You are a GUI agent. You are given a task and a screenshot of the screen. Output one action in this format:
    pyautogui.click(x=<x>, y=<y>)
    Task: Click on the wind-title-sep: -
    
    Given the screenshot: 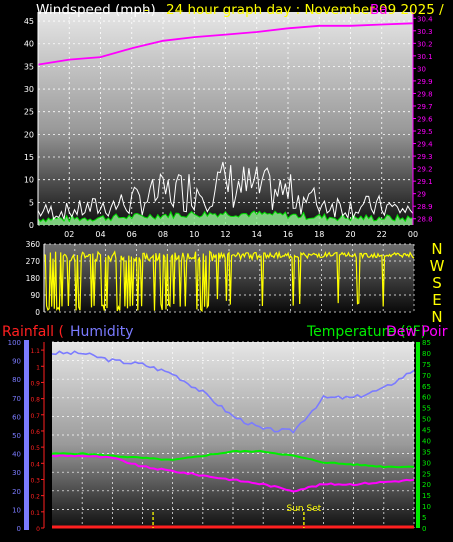 What is the action you would take?
    pyautogui.click(x=146, y=10)
    